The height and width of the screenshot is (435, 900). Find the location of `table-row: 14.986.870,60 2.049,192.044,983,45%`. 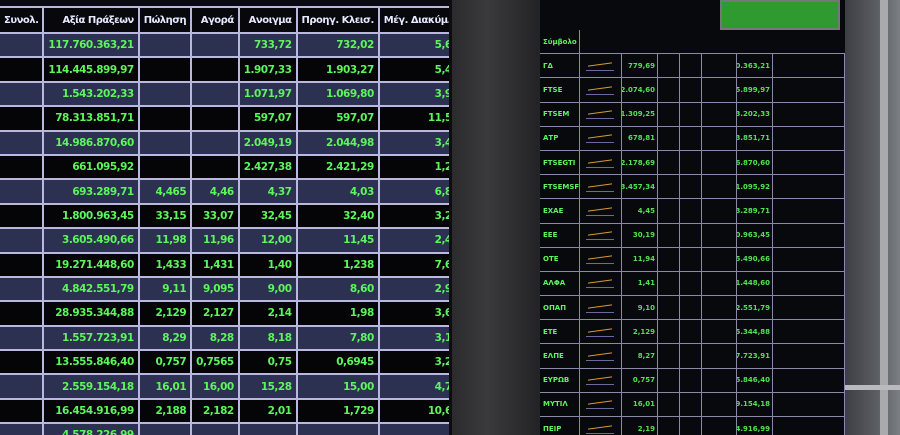

table-row: 14.986.870,60 2.049,192.044,983,45% is located at coordinates (224, 142).